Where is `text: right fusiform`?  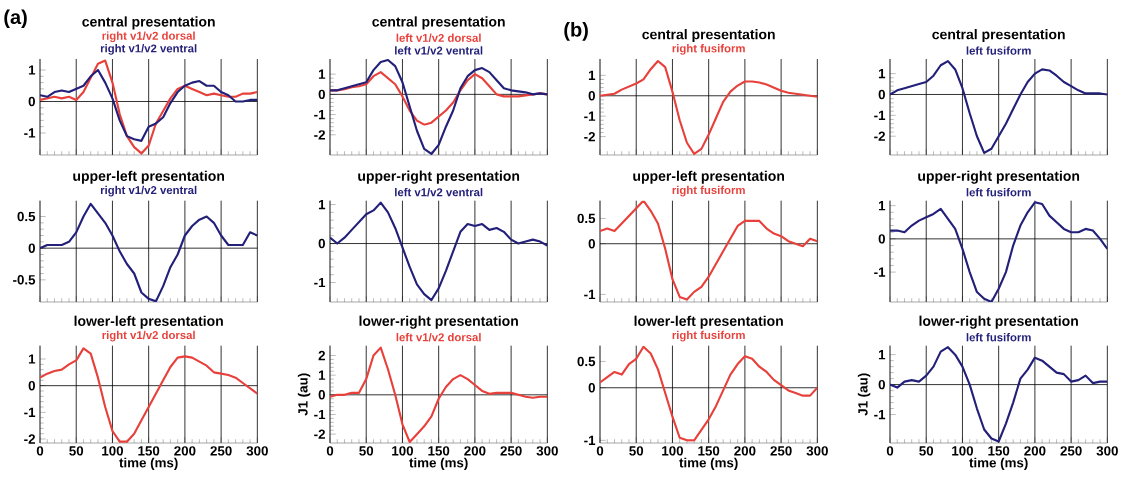 text: right fusiform is located at coordinates (708, 191).